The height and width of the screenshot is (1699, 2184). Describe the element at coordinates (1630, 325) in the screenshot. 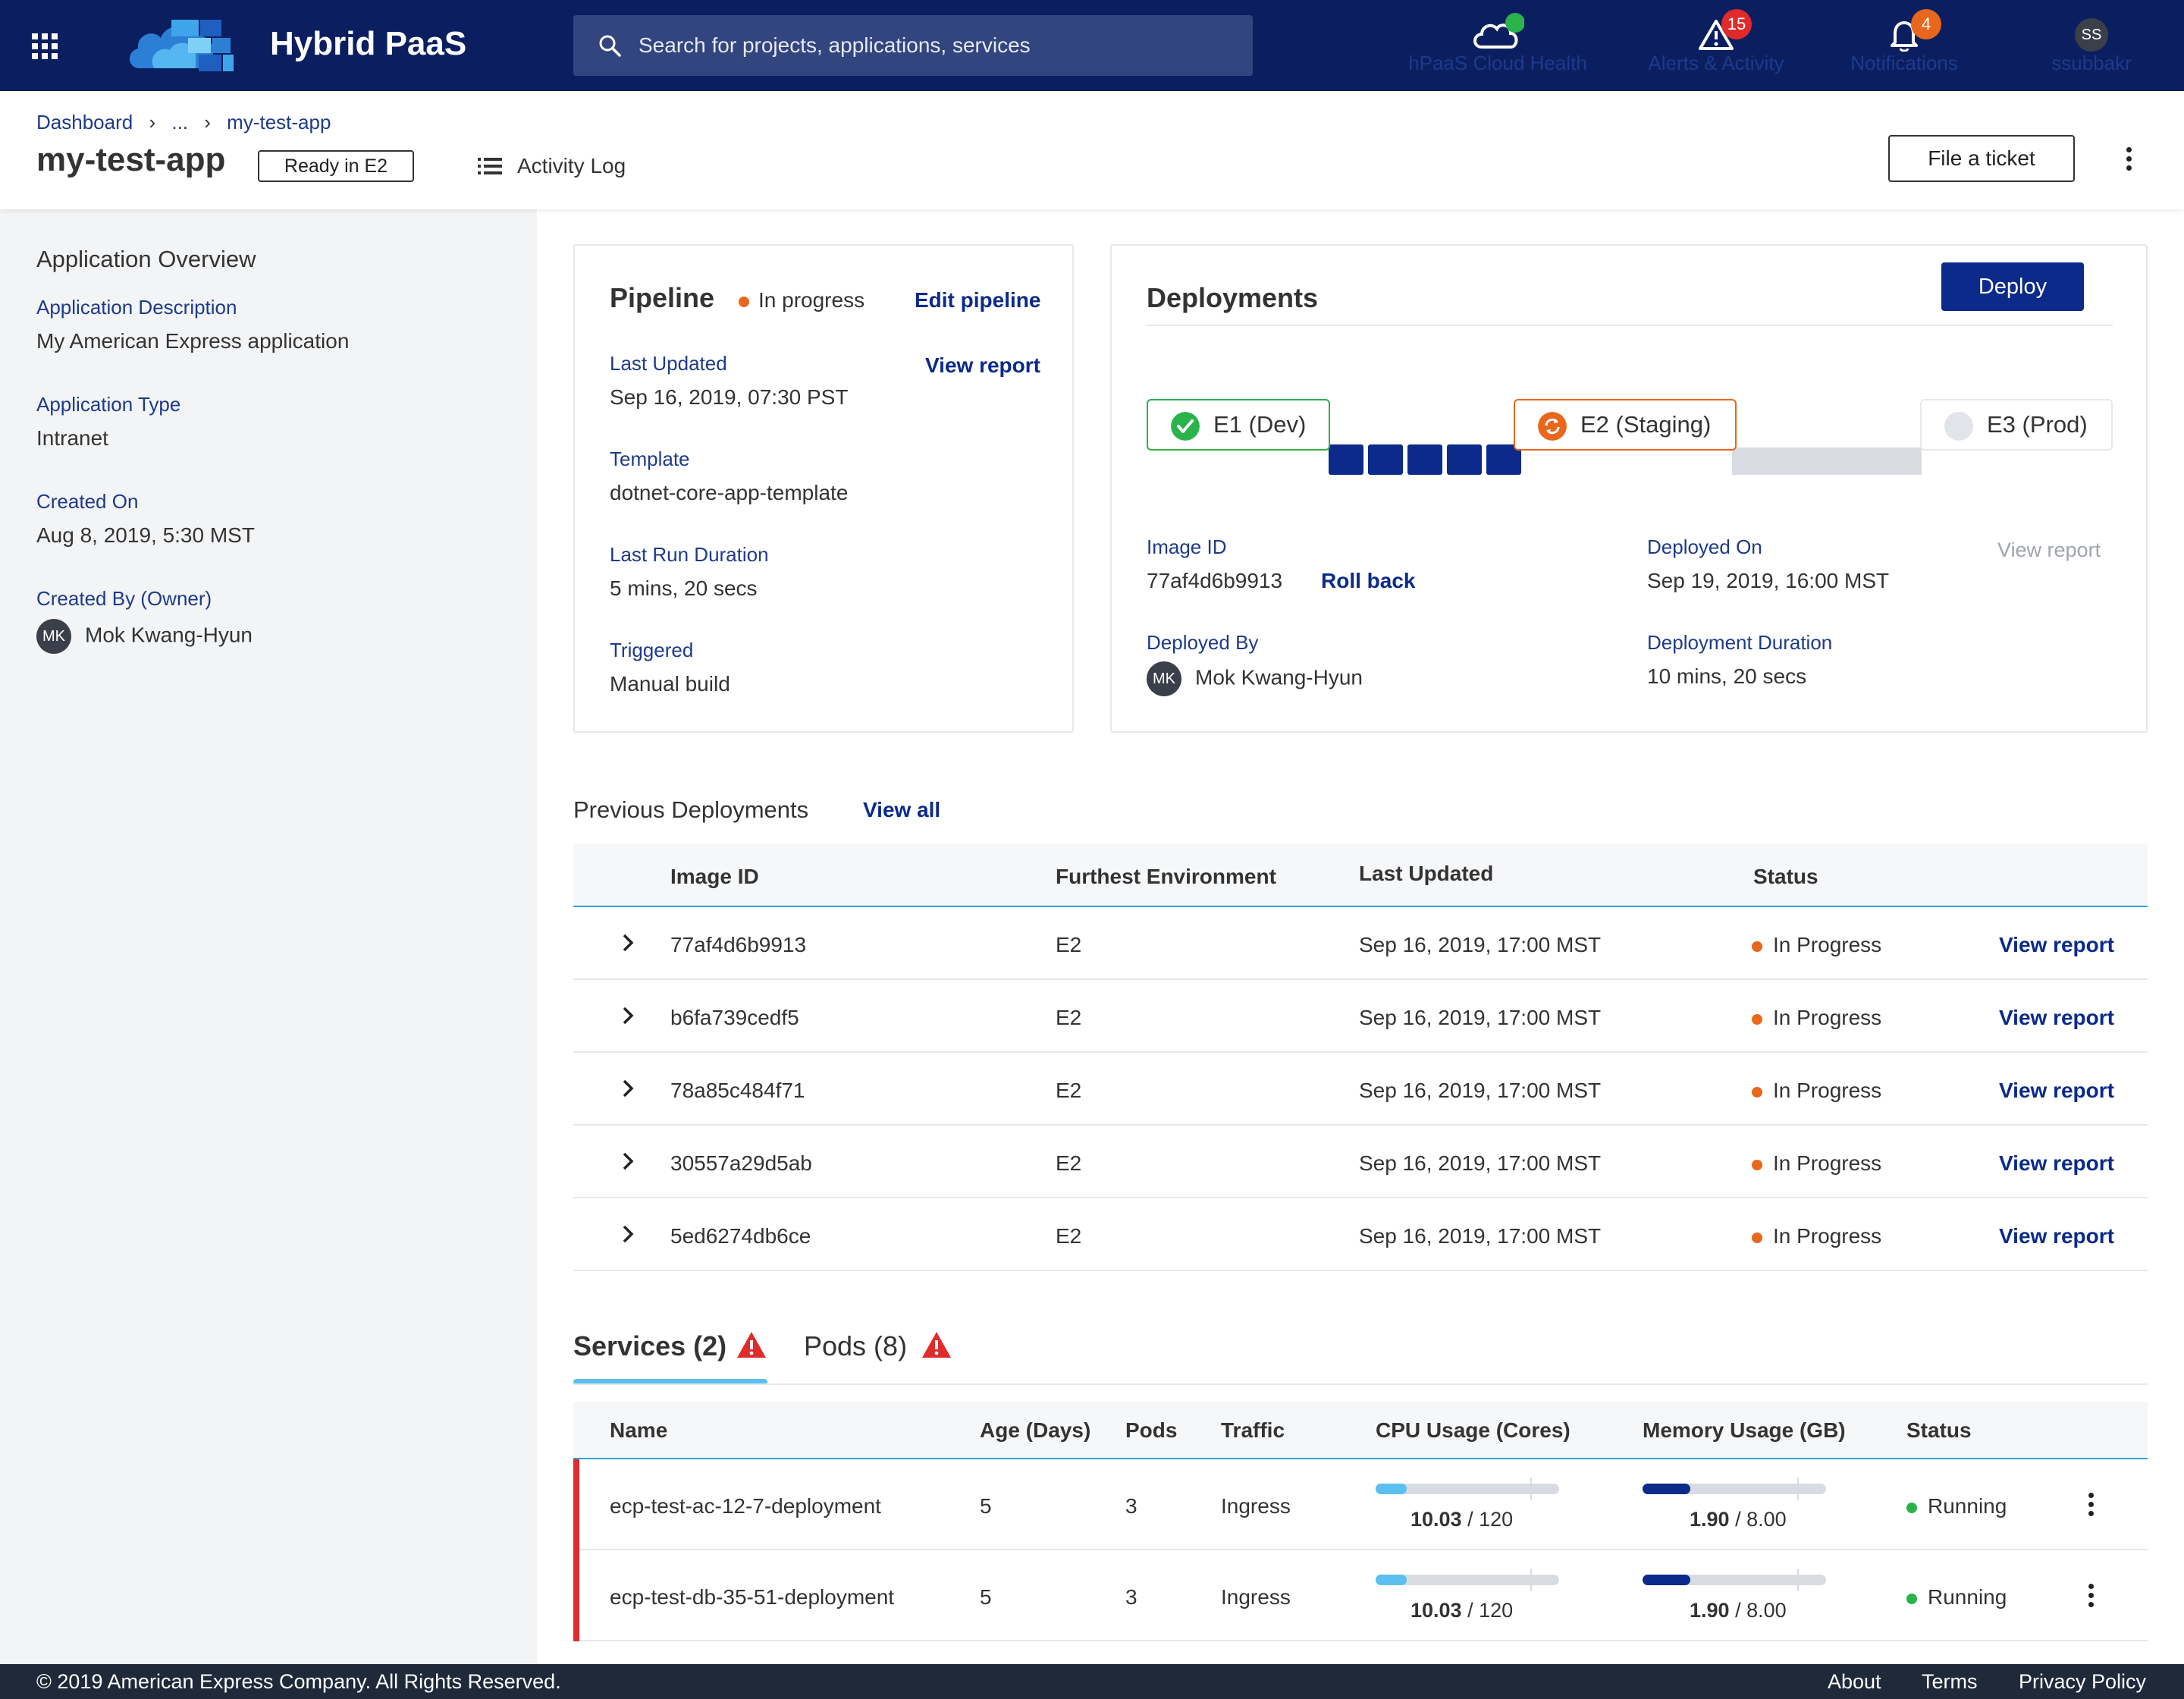

I see `divider` at that location.